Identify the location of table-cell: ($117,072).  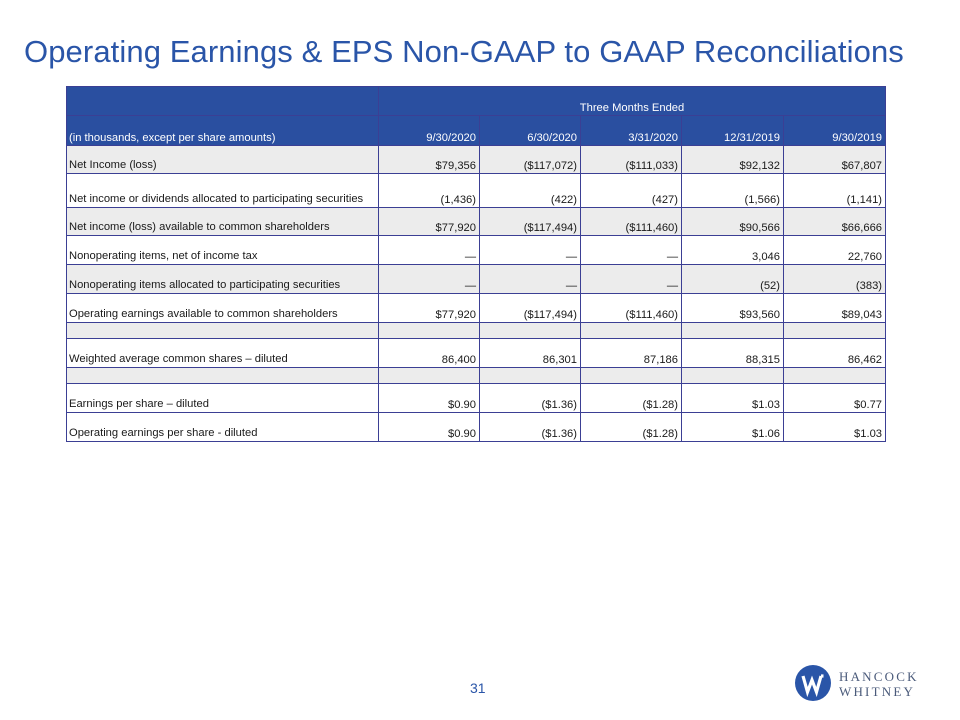
(530, 159).